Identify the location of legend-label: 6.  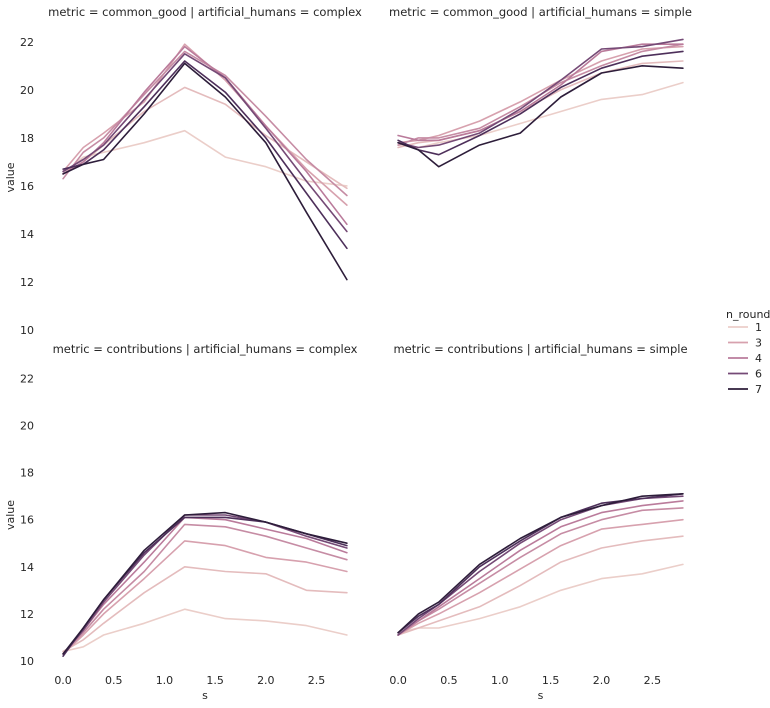
(758, 374).